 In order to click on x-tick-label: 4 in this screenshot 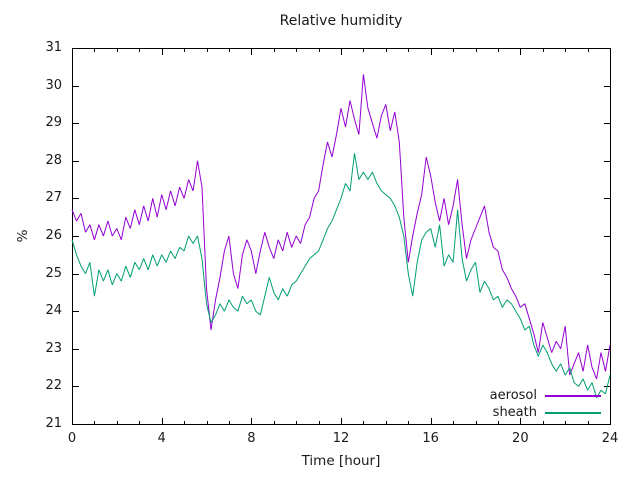, I will do `click(161, 438)`.